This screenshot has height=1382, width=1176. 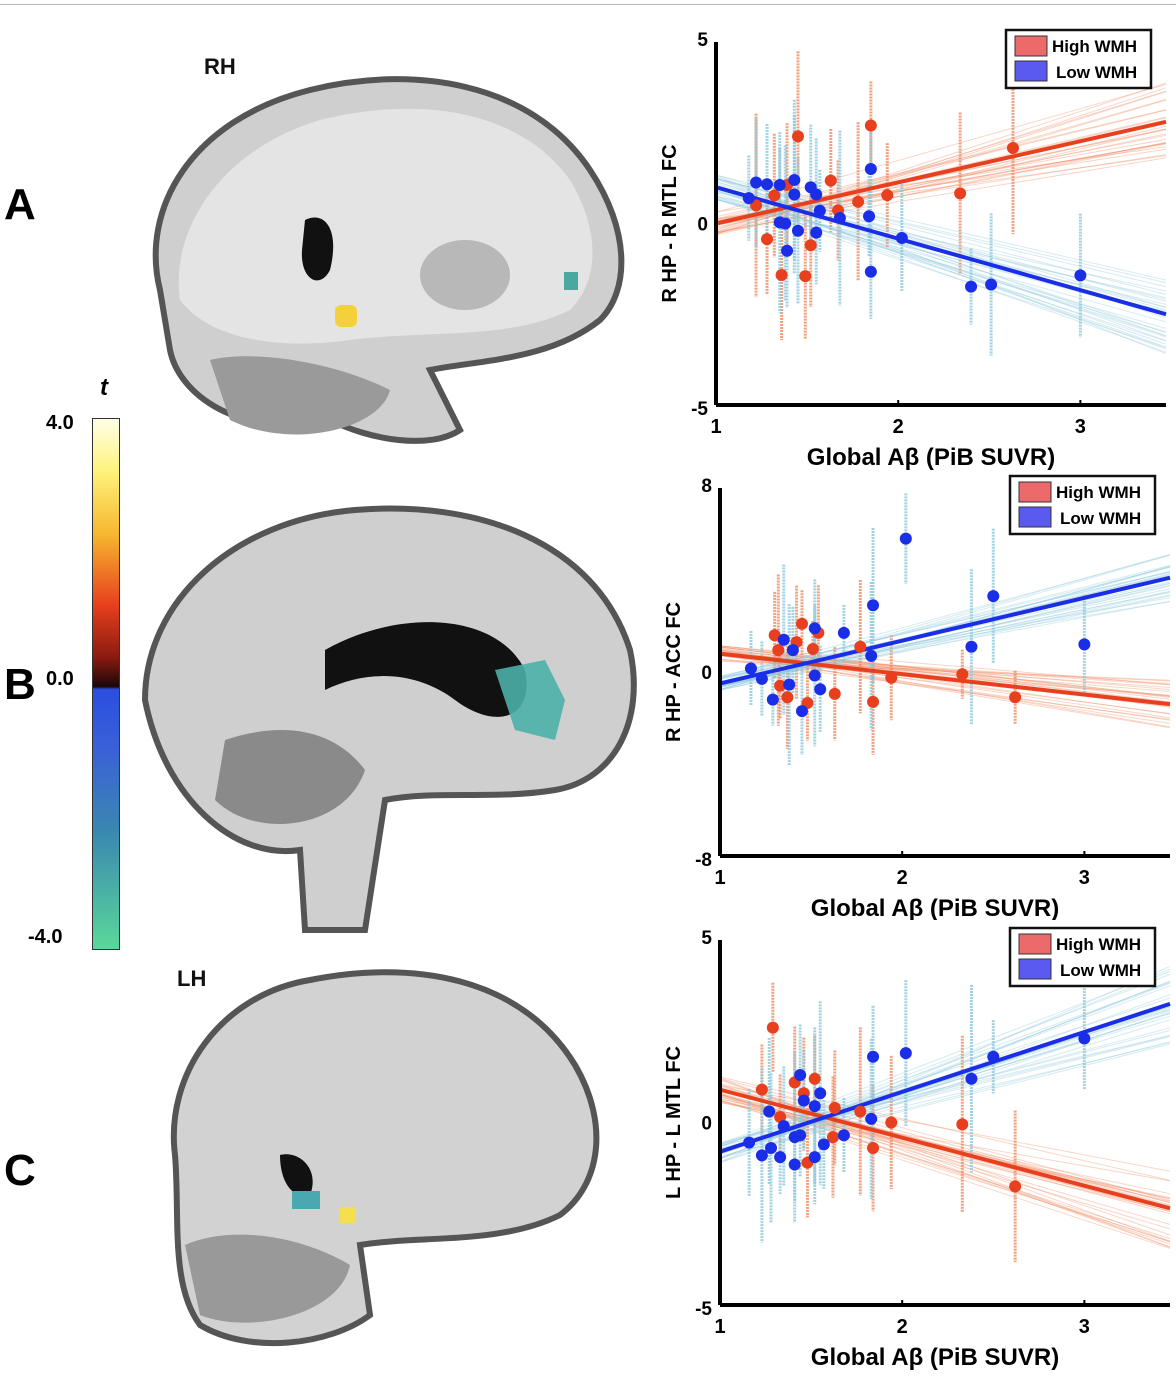 I want to click on legend-label-low-wmh: Low WMH, so click(x=1100, y=970).